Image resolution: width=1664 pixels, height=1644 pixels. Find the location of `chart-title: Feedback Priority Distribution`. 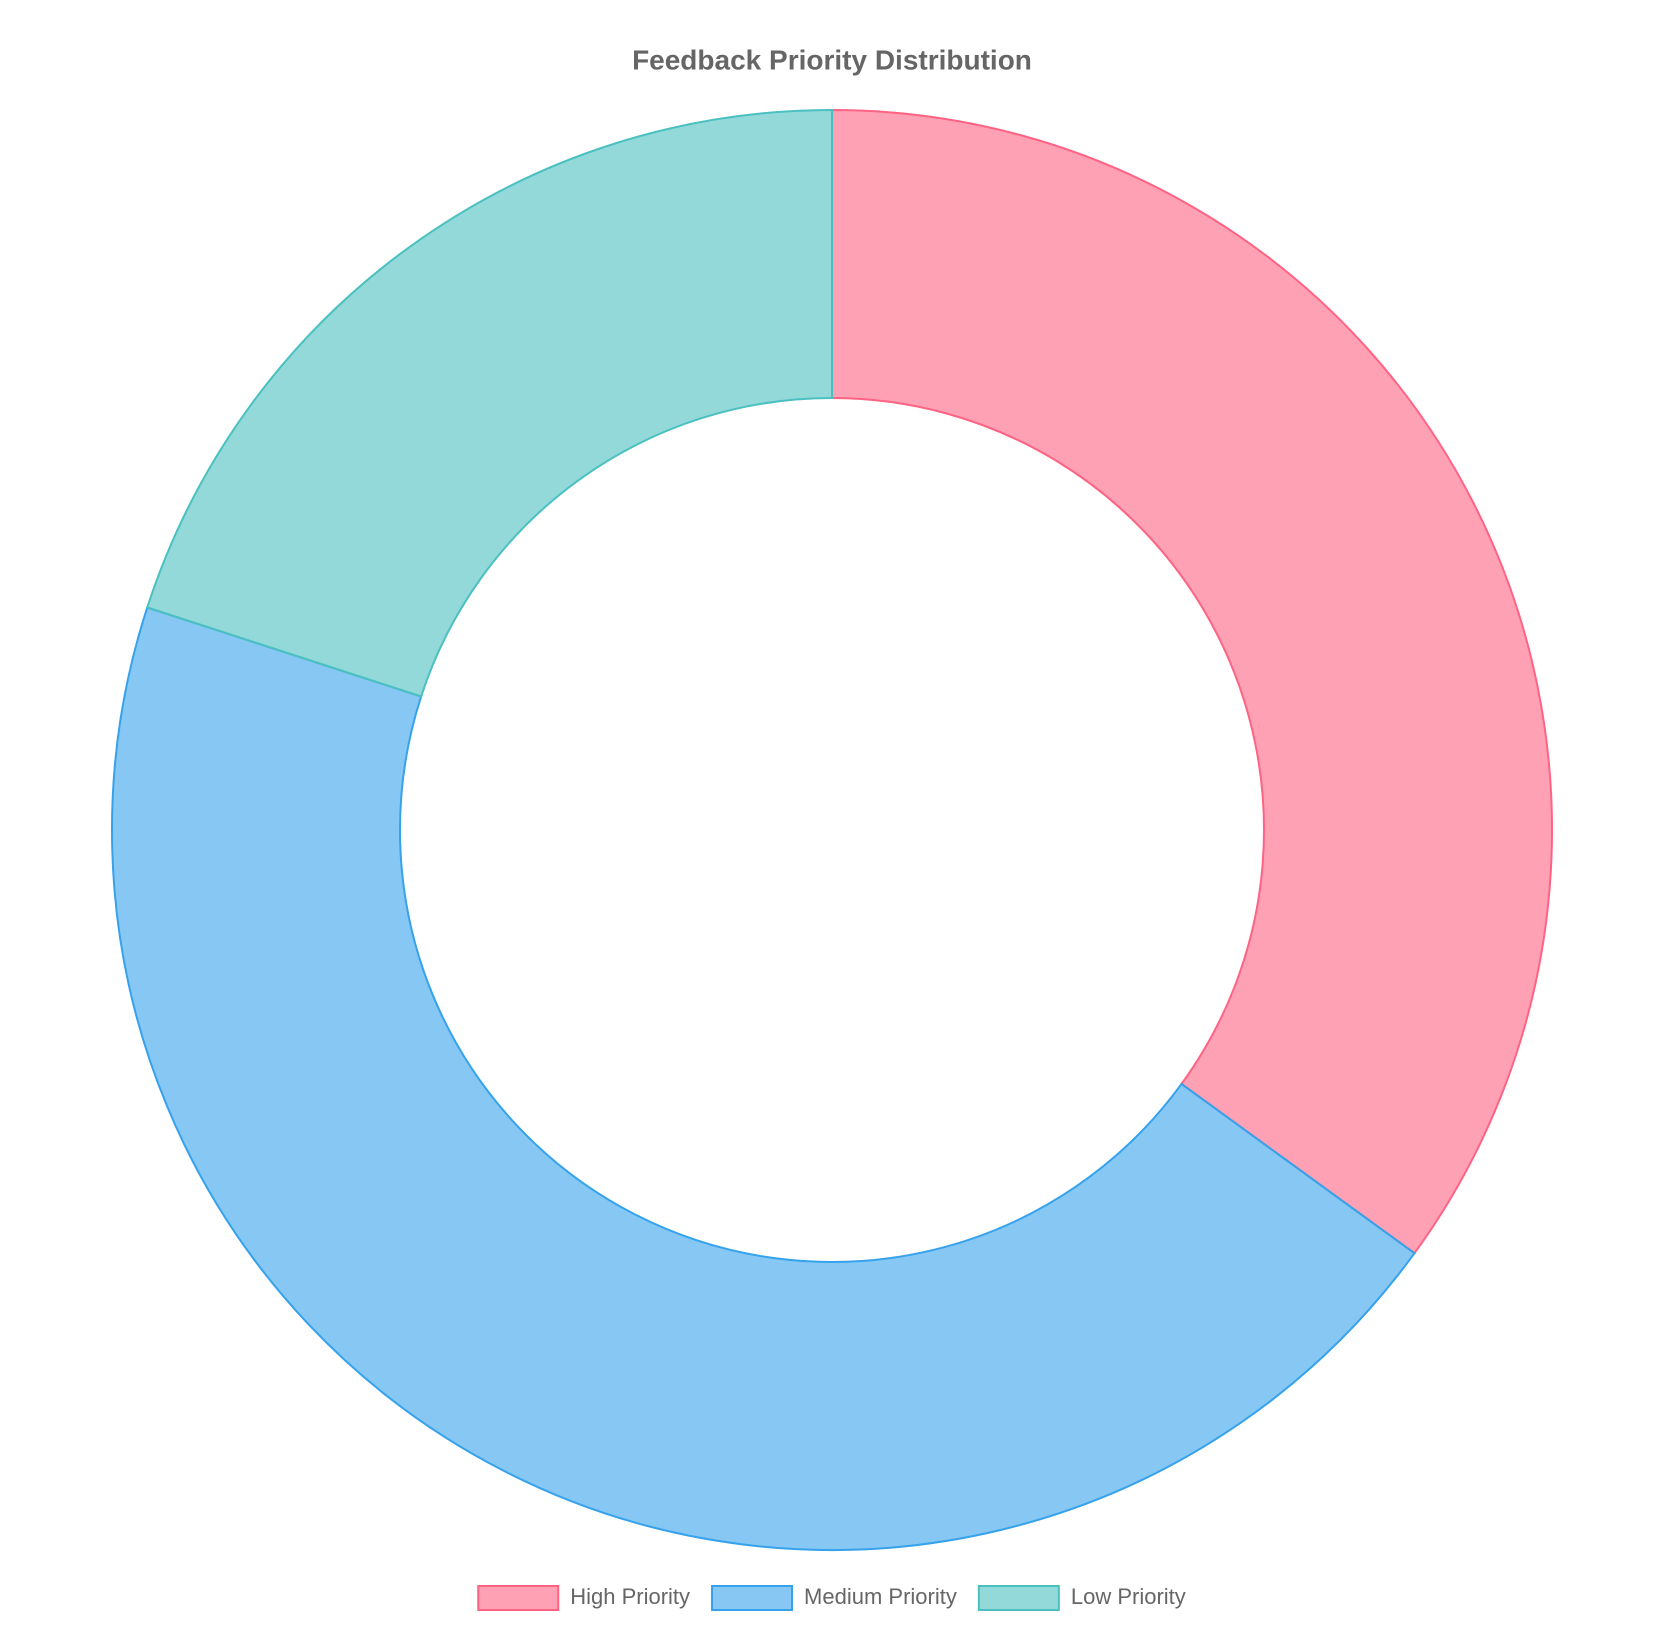

chart-title: Feedback Priority Distribution is located at coordinates (832, 59).